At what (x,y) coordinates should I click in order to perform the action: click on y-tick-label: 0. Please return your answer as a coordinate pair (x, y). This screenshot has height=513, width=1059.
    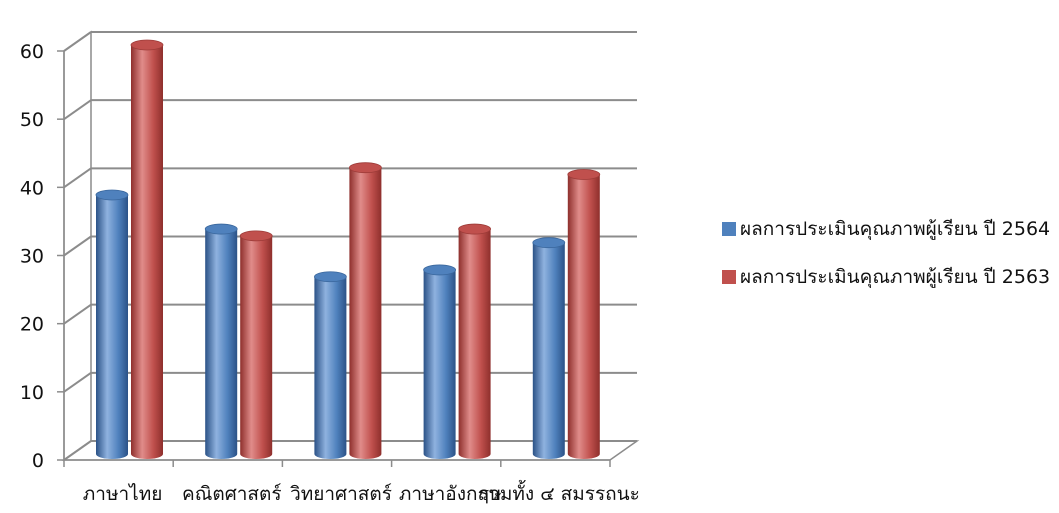
    Looking at the image, I should click on (38, 461).